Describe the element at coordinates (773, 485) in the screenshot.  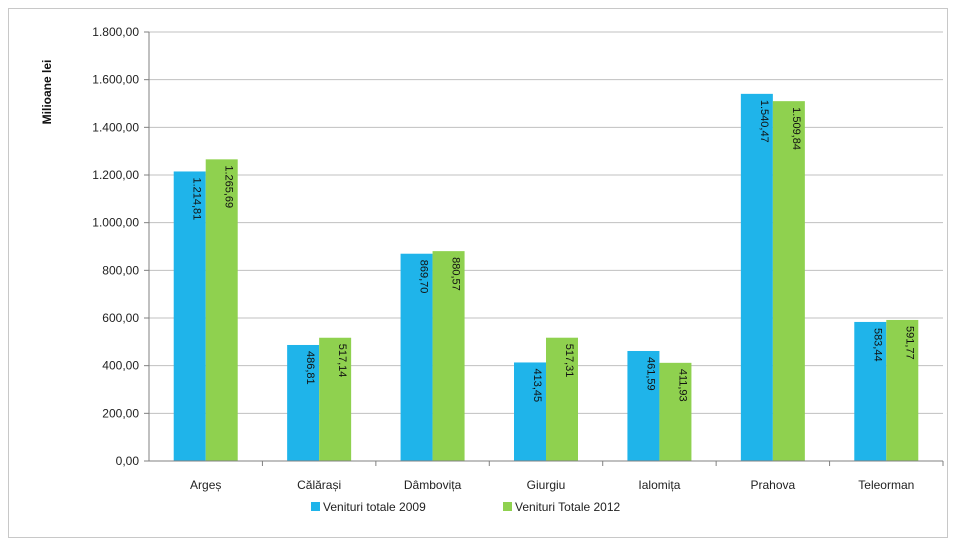
I see `category-label: Prahova` at that location.